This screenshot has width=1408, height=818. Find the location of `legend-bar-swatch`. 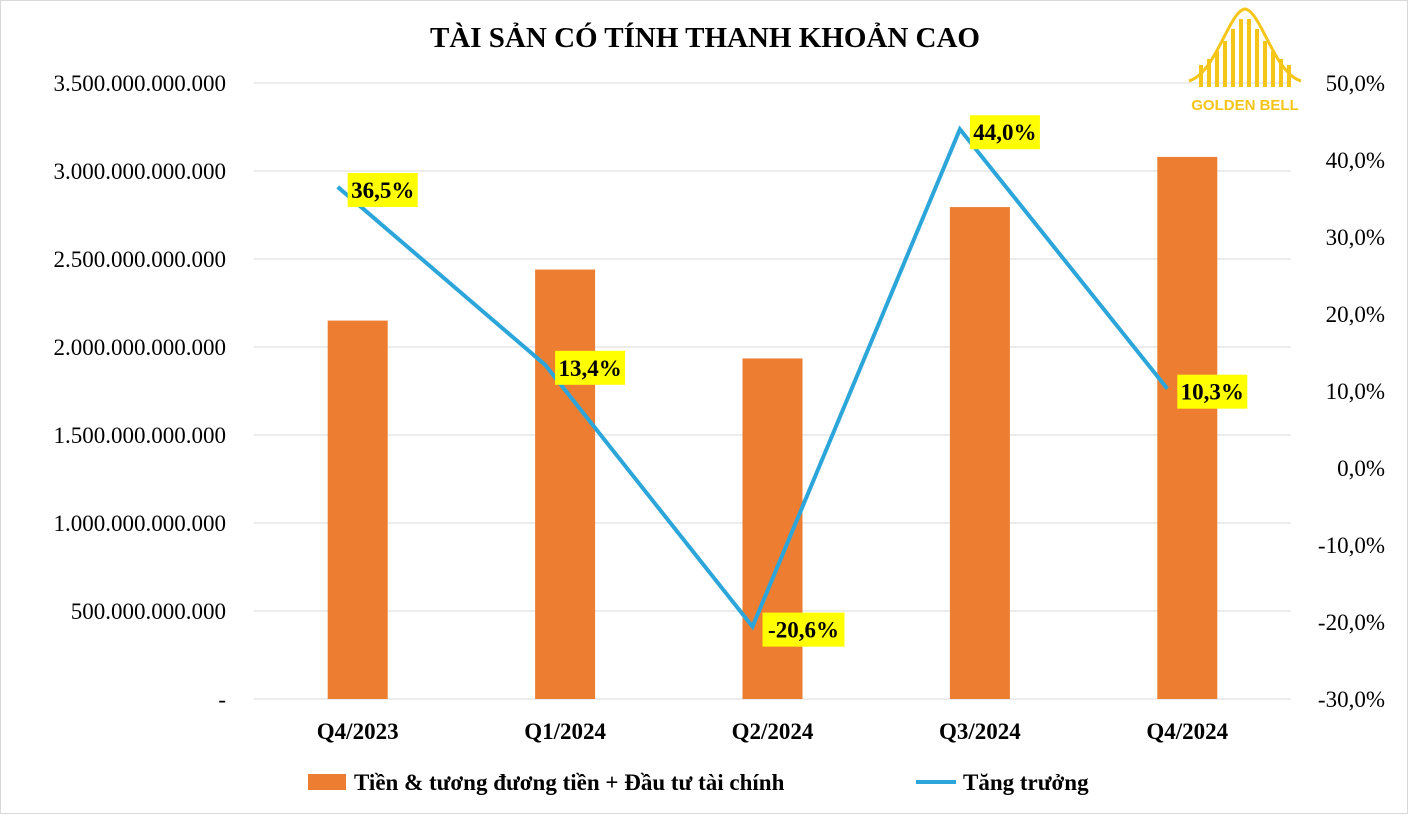

legend-bar-swatch is located at coordinates (327, 782).